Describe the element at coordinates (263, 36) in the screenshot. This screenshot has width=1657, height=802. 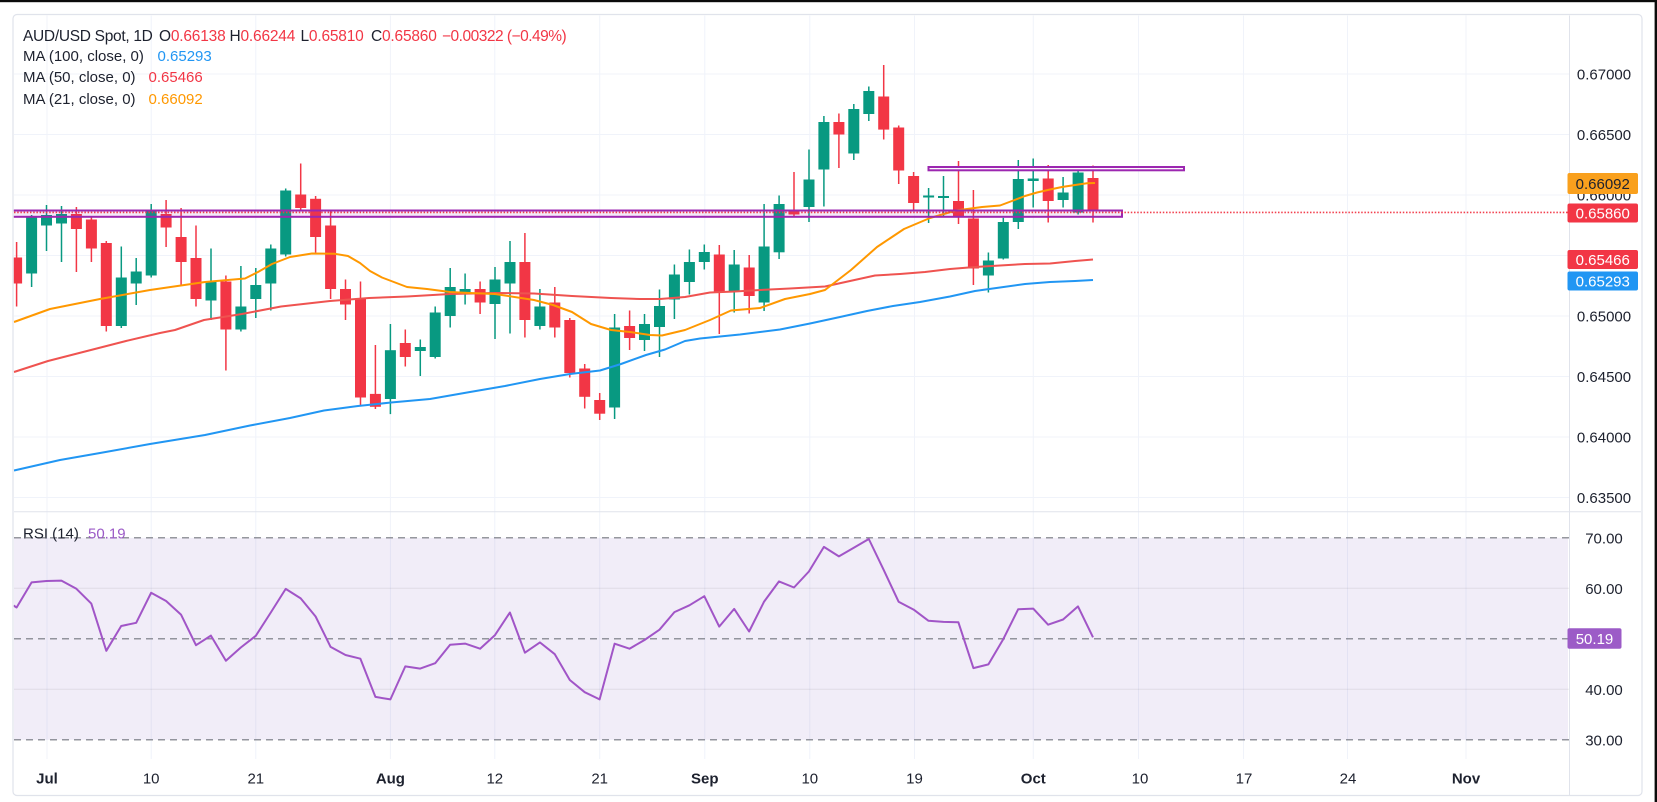
I see `svg-text: H0.66244` at that location.